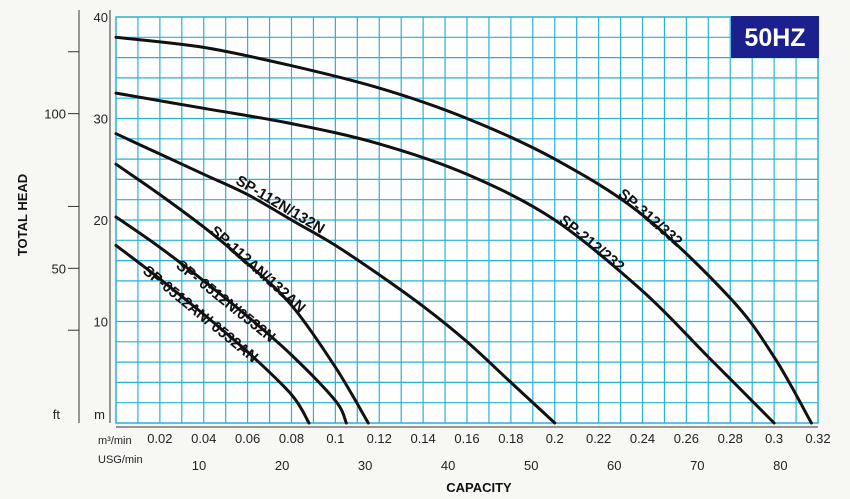 The image size is (850, 499). Describe the element at coordinates (335, 438) in the screenshot. I see `x-tick-label-m3: 0.1` at that location.